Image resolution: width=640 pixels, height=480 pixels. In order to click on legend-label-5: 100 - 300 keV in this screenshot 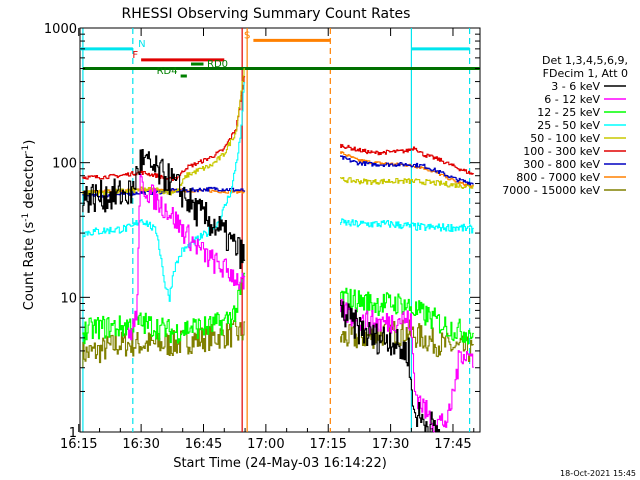, I will do `click(561, 151)`.